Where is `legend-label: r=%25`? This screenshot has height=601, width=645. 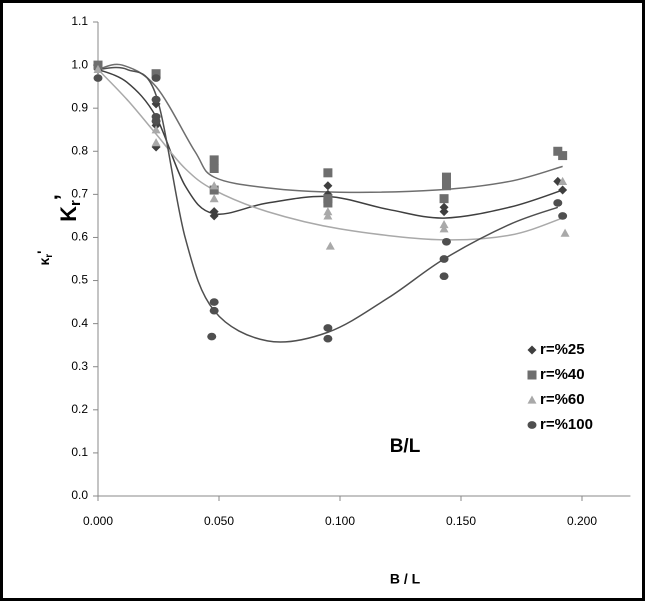 legend-label: r=%25 is located at coordinates (562, 349).